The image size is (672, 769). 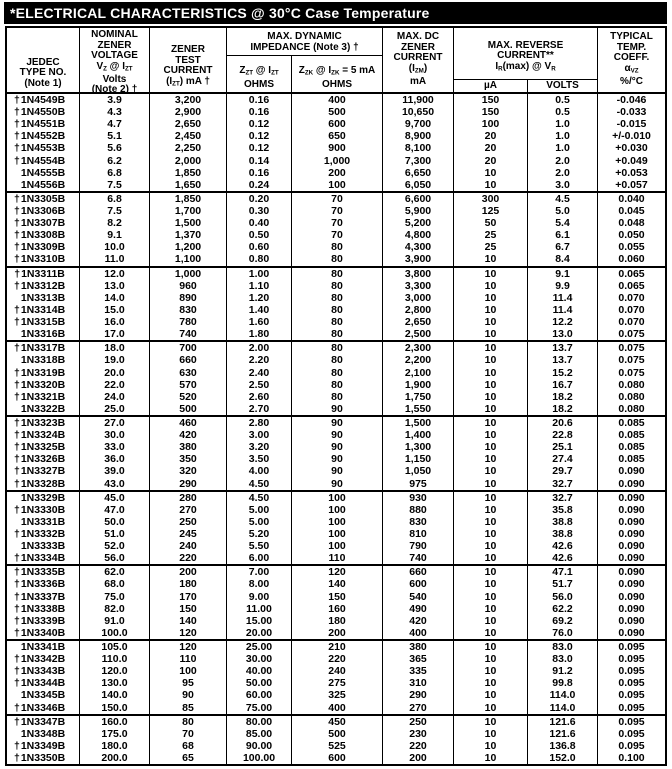 I want to click on part-number: † 1N3326B, so click(x=39, y=459).